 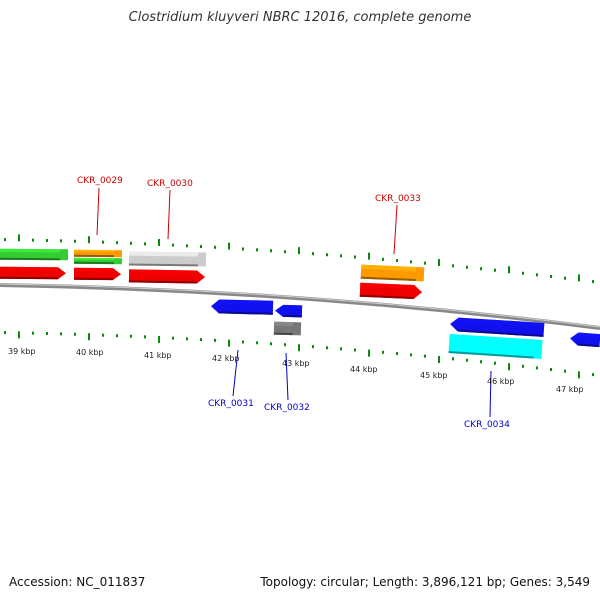 I want to click on blue-feature-0031-highlight, so click(x=246, y=302).